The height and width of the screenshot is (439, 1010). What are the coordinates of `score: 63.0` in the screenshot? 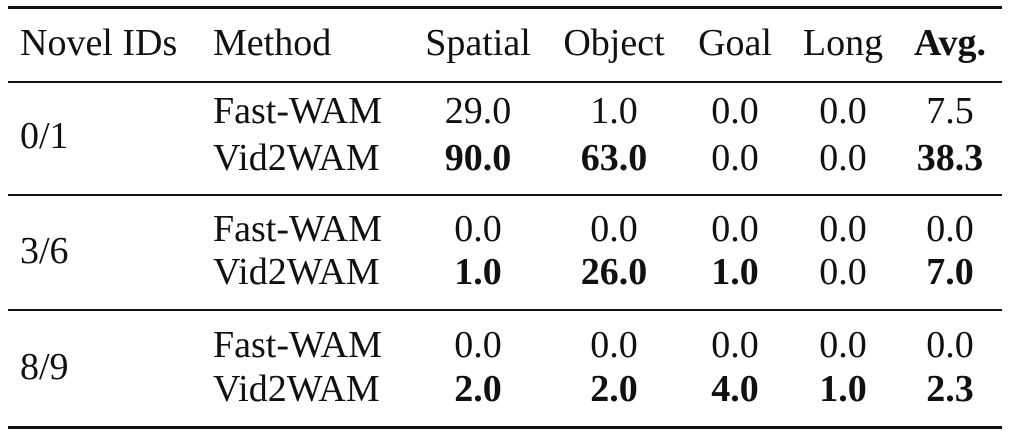 It's located at (614, 158).